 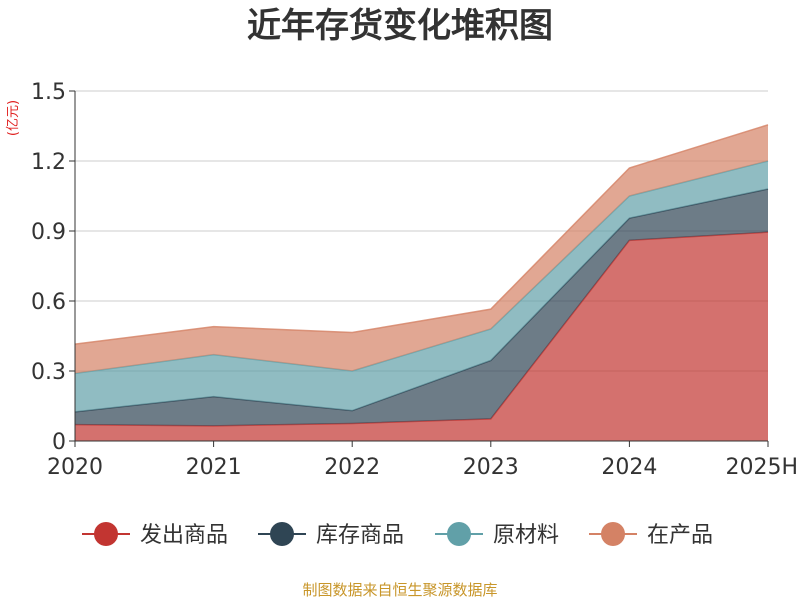 I want to click on legend-label: 发出商品, so click(x=184, y=535).